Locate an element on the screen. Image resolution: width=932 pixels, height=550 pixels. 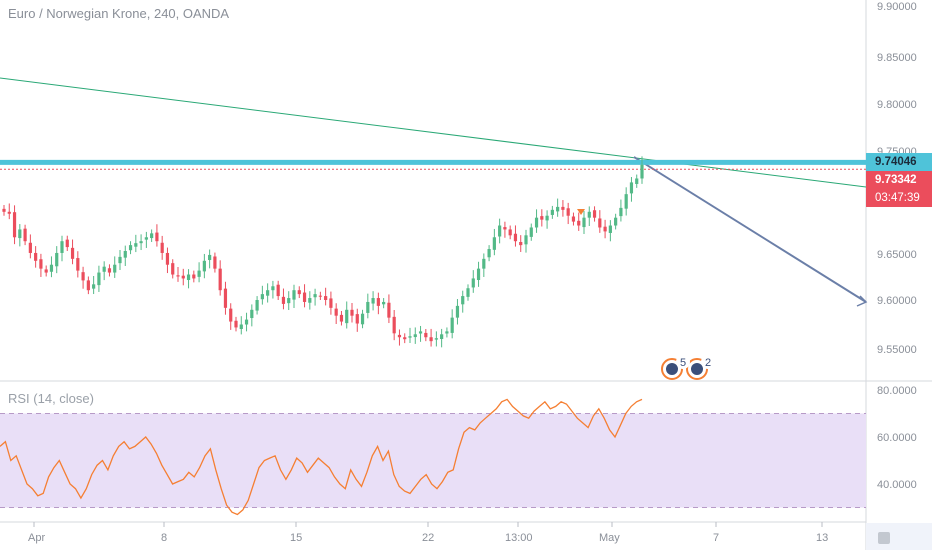
rsi-tick: 40.0000 is located at coordinates (897, 485).